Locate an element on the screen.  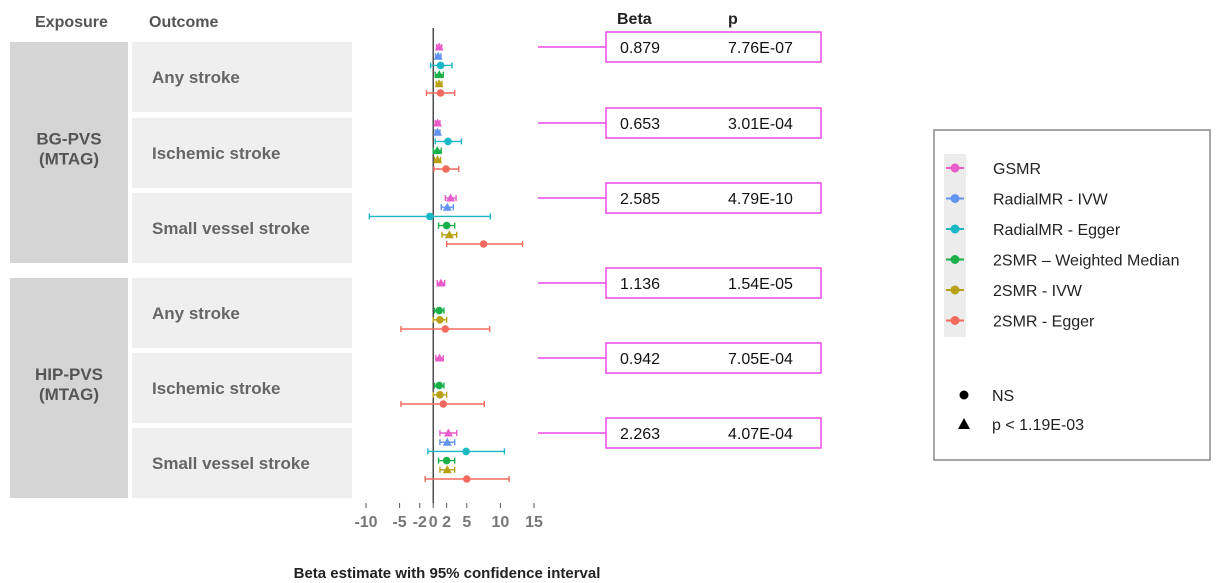
legend-shape-label: p < 1.19E-03 is located at coordinates (1038, 425).